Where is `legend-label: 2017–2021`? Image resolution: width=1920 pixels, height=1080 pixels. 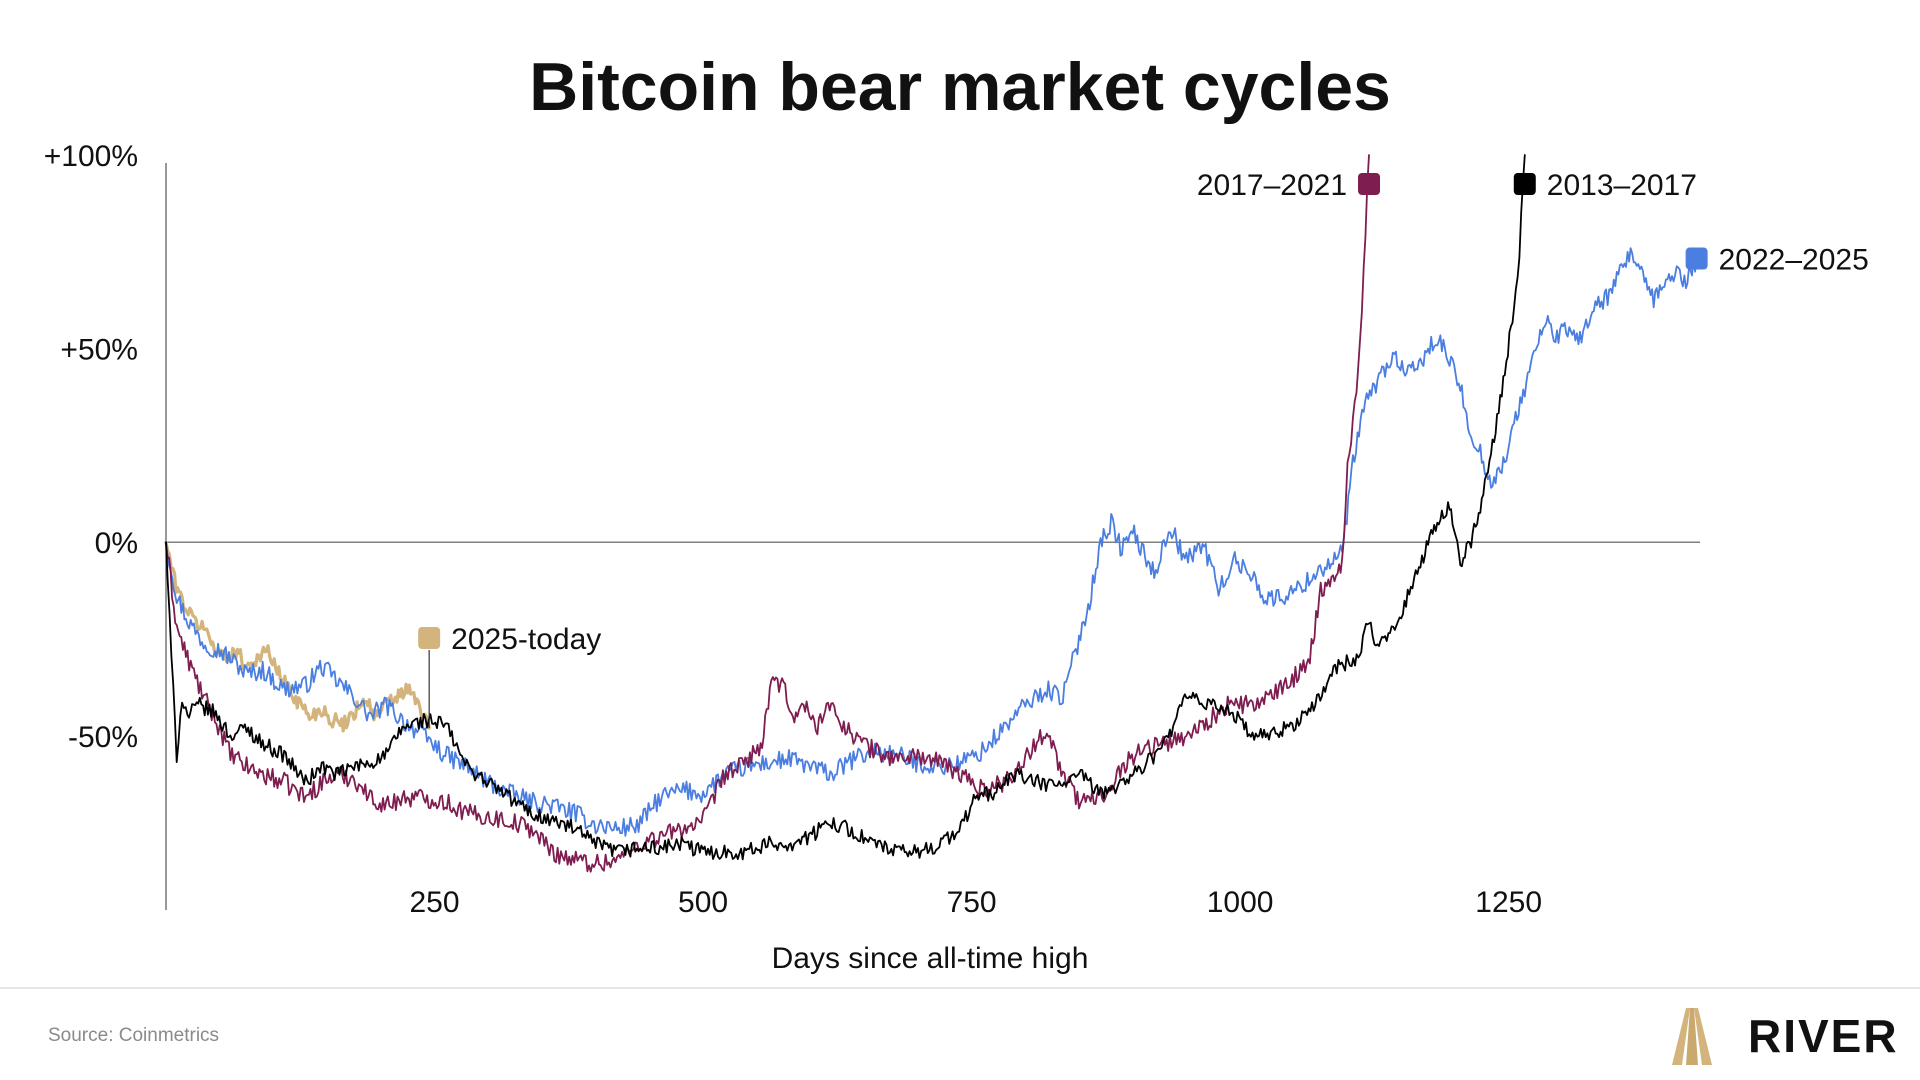 legend-label: 2017–2021 is located at coordinates (1272, 185).